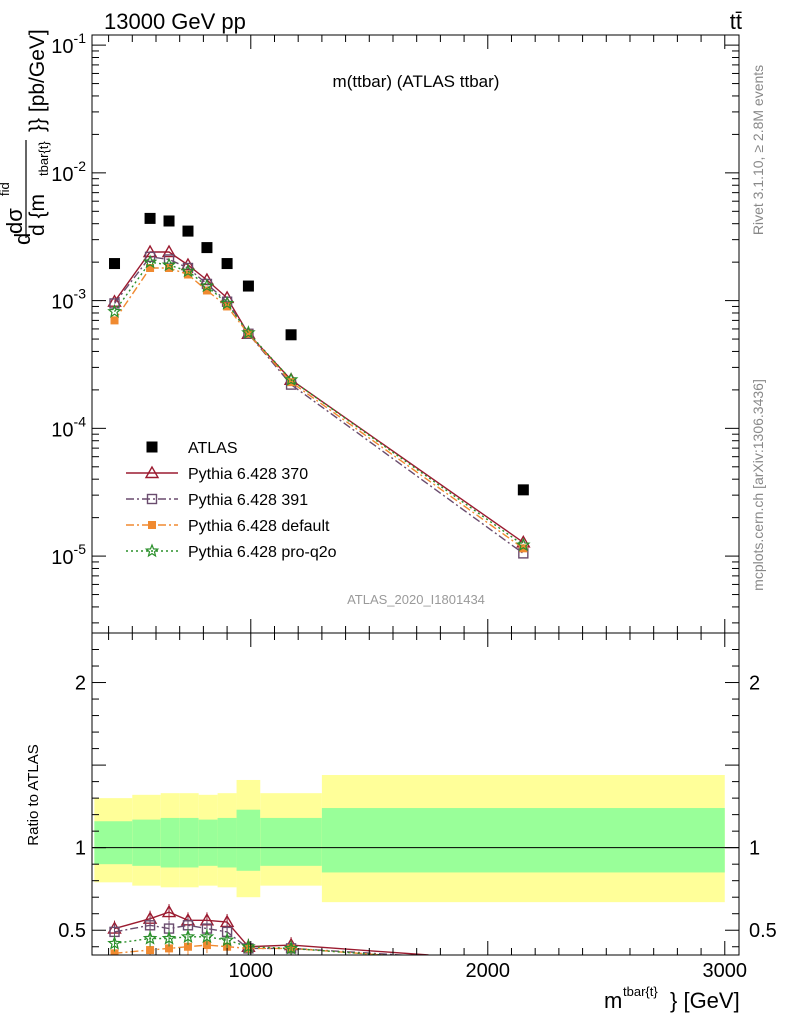 This screenshot has height=1024, width=786. I want to click on main-title: m(ttbar) (ATLAS ttbar), so click(416, 81).